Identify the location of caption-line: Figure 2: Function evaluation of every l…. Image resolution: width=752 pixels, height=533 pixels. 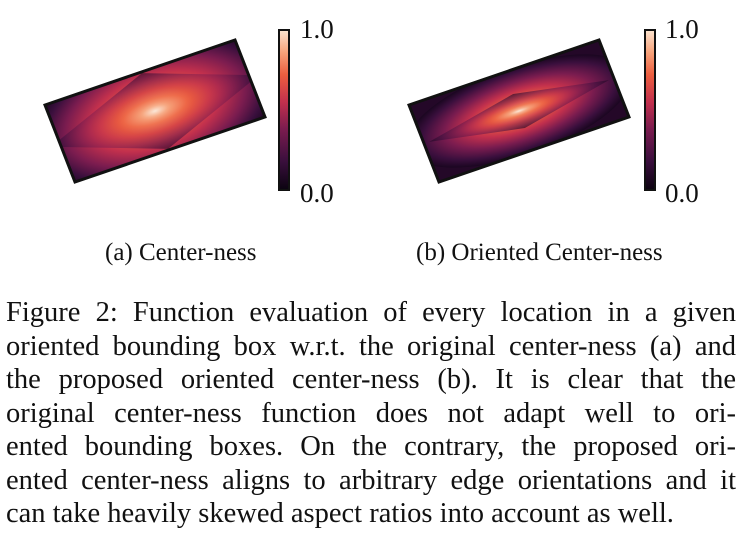
(371, 312).